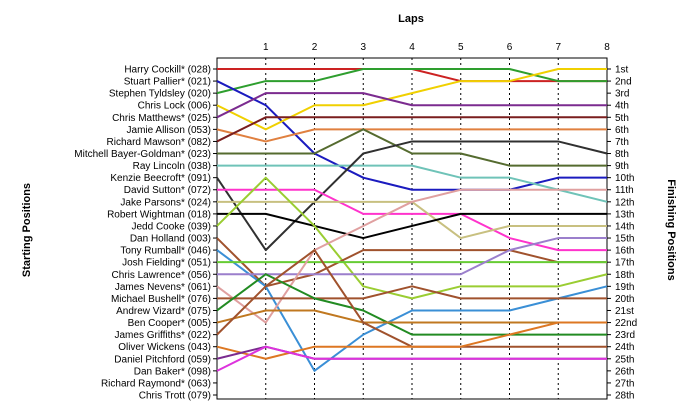  What do you see at coordinates (607, 47) in the screenshot?
I see `x-tick-label: 8` at bounding box center [607, 47].